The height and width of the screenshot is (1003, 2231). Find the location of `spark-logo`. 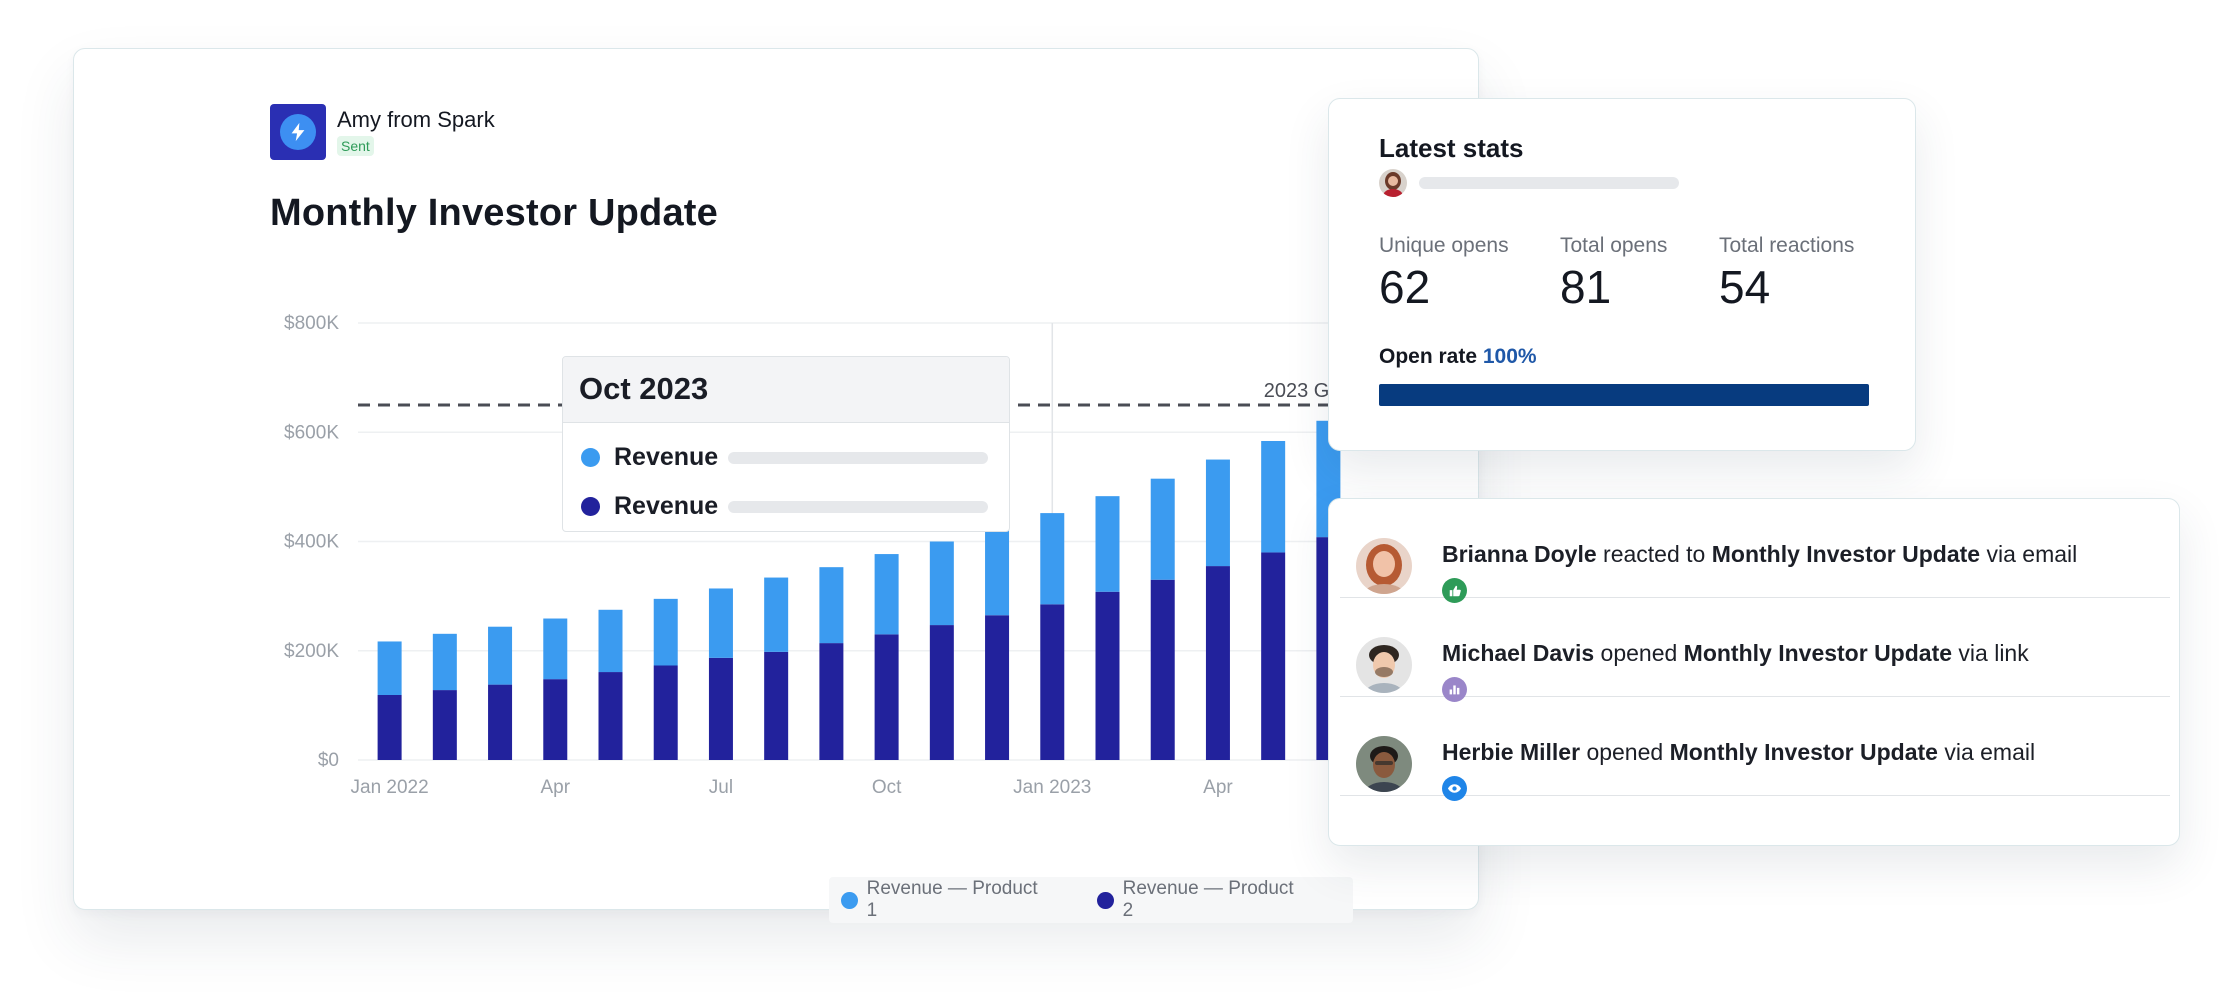

spark-logo is located at coordinates (298, 132).